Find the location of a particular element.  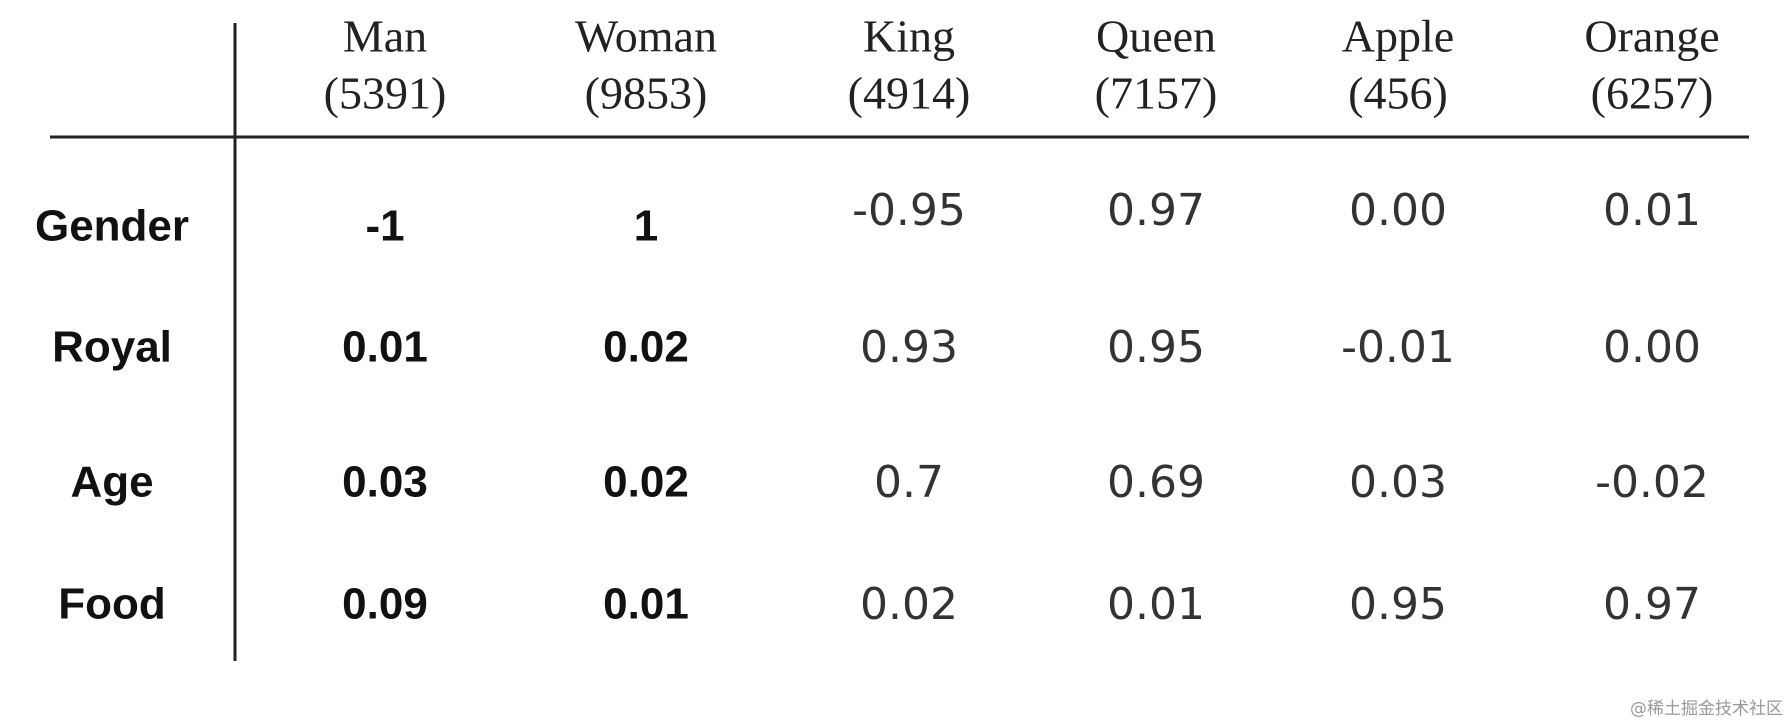

column-index: (5391) is located at coordinates (385, 93).